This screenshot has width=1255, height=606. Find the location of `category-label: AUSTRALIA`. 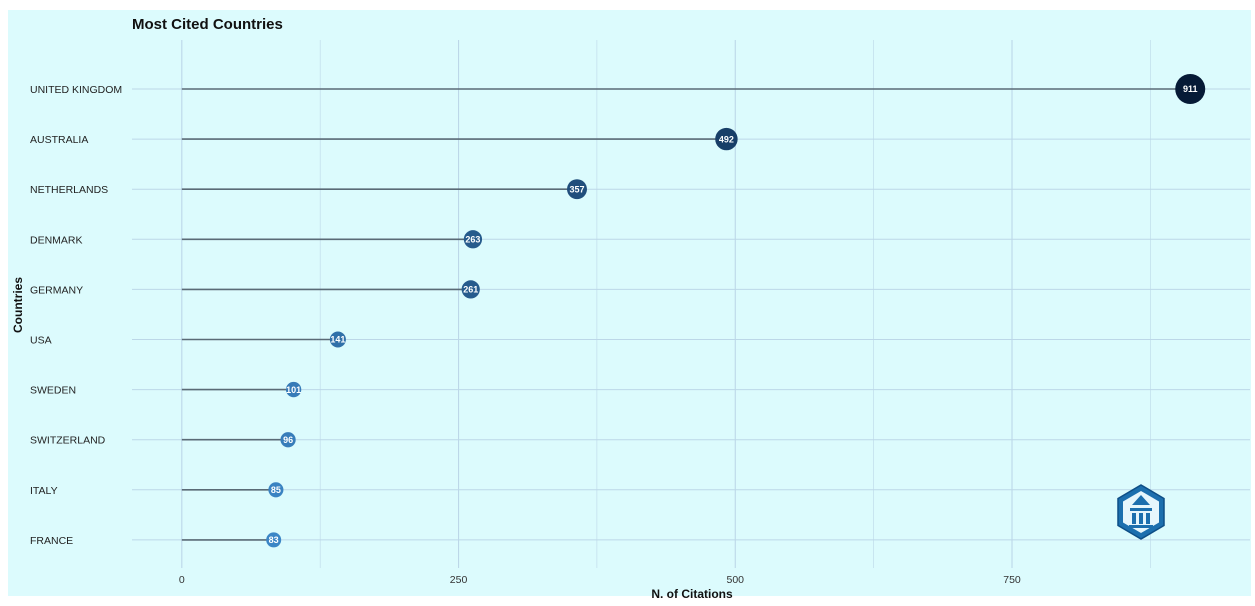

category-label: AUSTRALIA is located at coordinates (59, 140).